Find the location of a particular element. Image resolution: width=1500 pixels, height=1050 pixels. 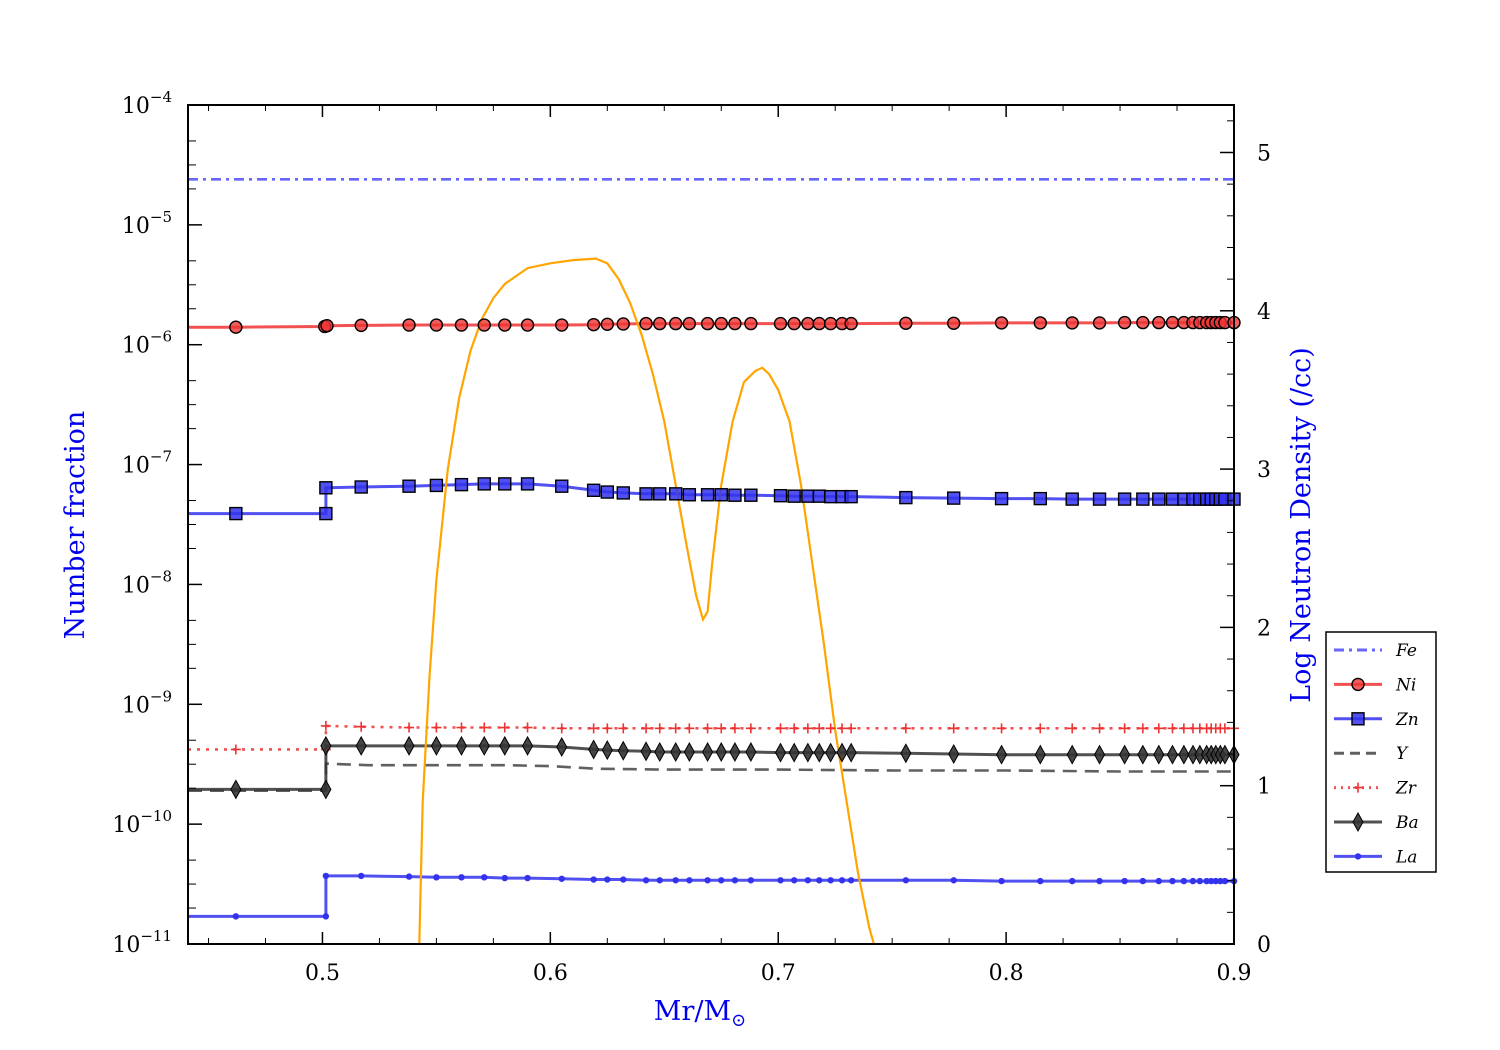

legend-label-zn: Zn is located at coordinates (1407, 720).